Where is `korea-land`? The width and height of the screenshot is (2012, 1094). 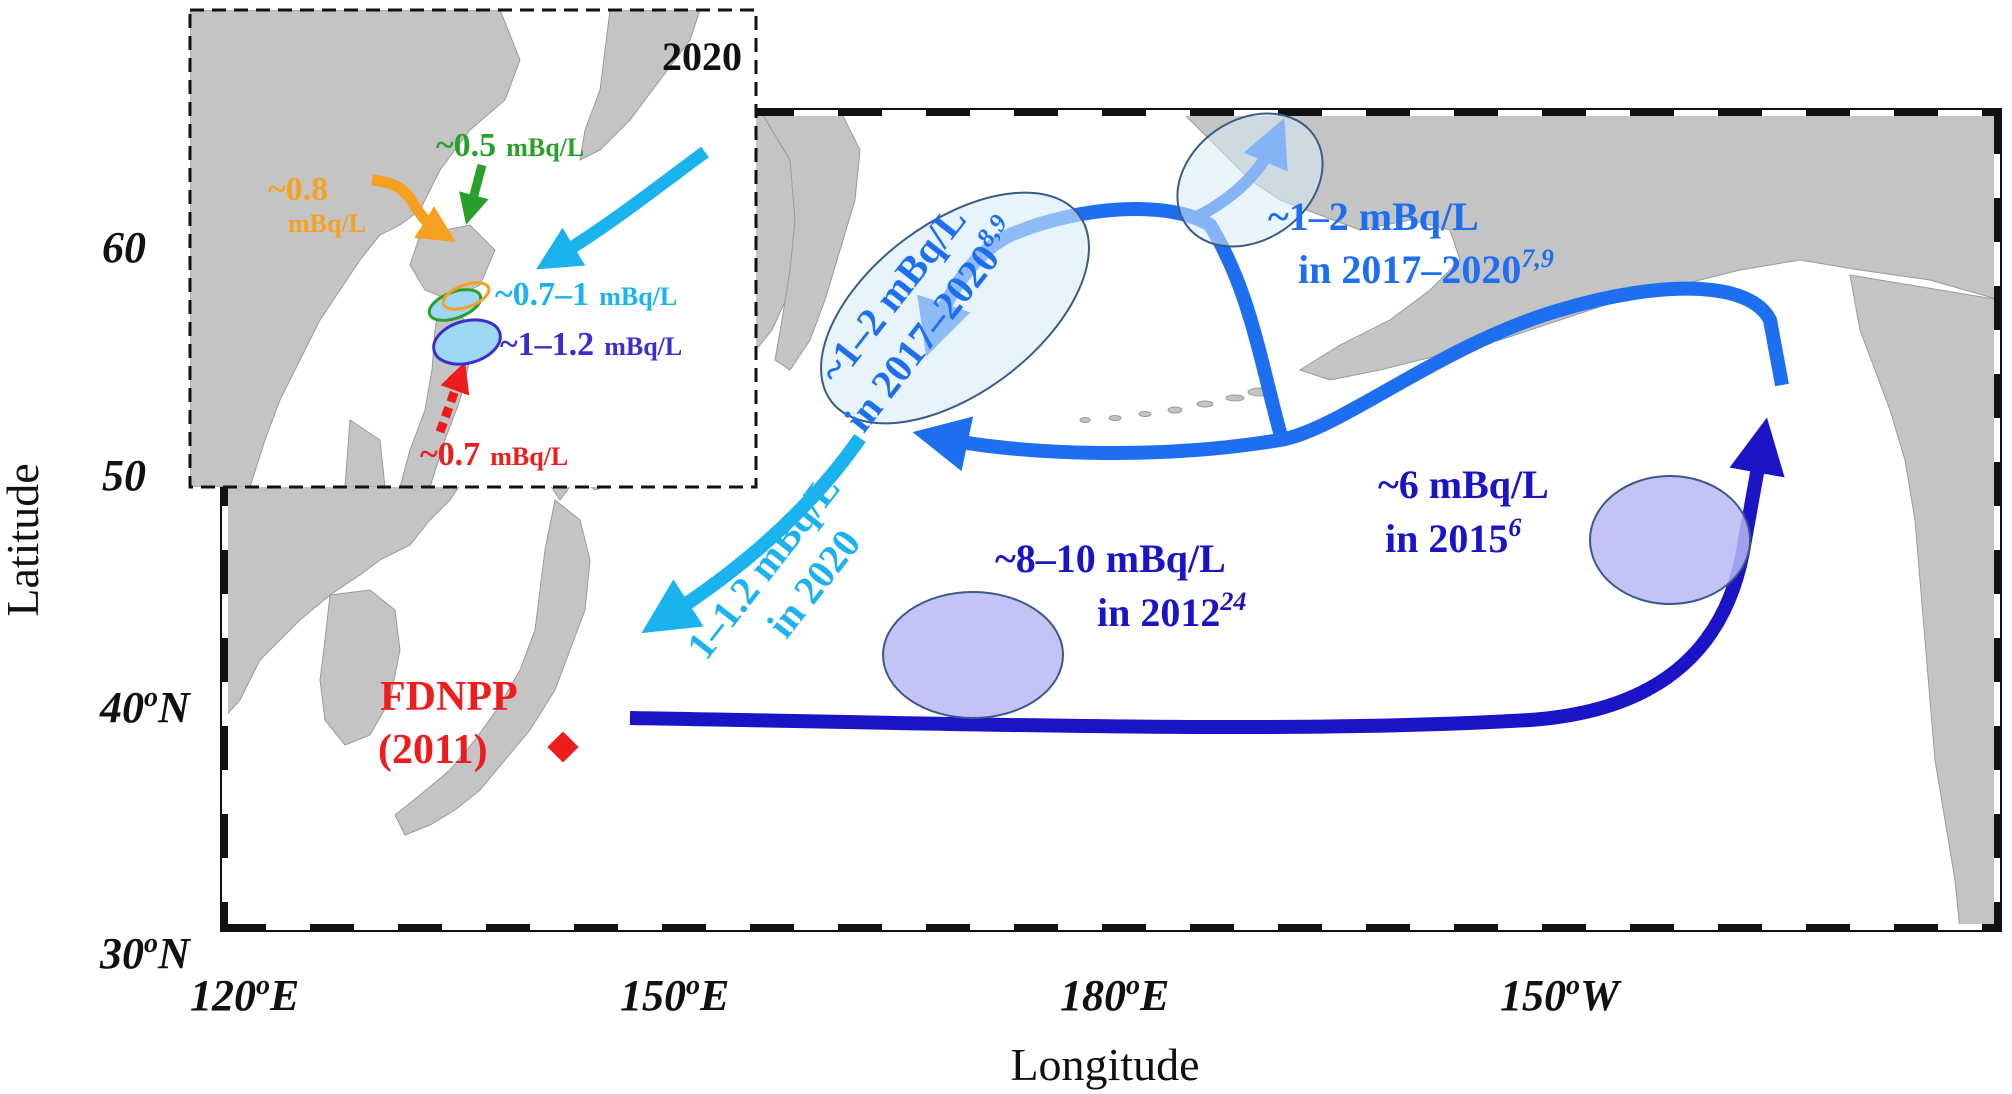 korea-land is located at coordinates (360, 667).